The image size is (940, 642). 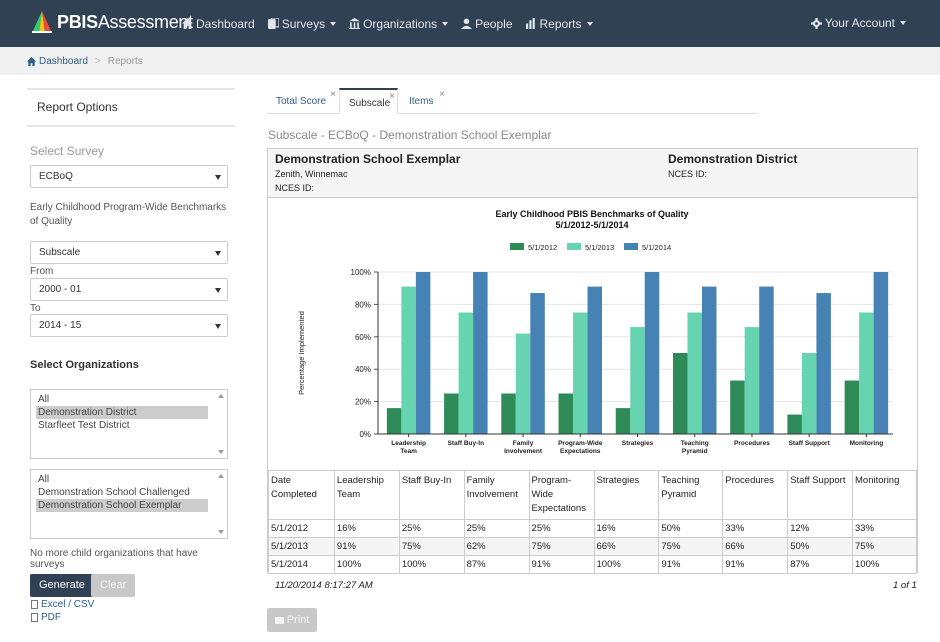 I want to click on nav-people: People, so click(x=487, y=23).